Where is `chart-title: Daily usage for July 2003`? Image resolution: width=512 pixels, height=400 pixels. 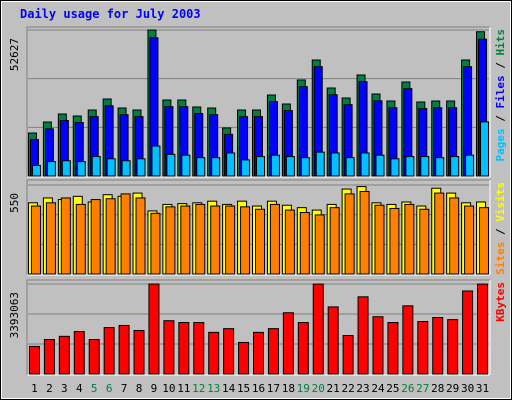 chart-title: Daily usage for July 2003 is located at coordinates (110, 14).